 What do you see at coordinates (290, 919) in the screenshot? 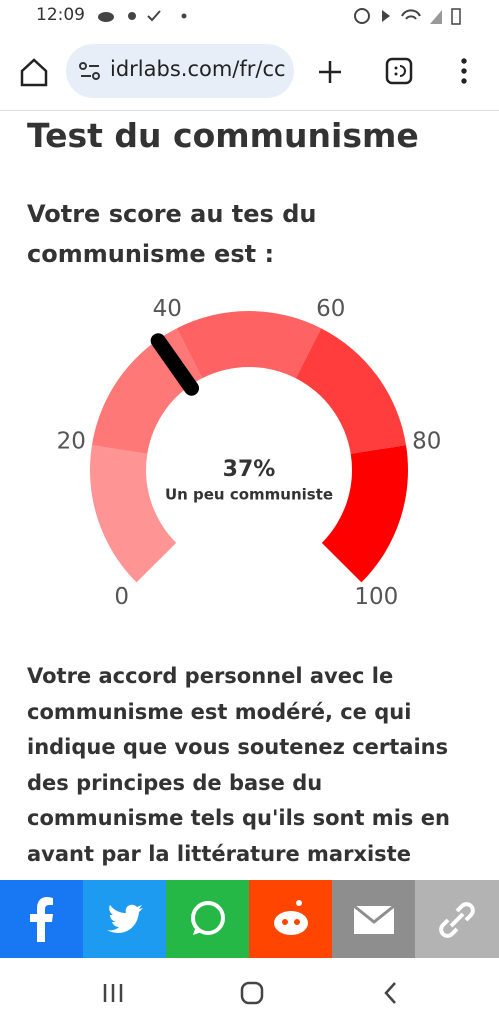
I see `share-reddit` at bounding box center [290, 919].